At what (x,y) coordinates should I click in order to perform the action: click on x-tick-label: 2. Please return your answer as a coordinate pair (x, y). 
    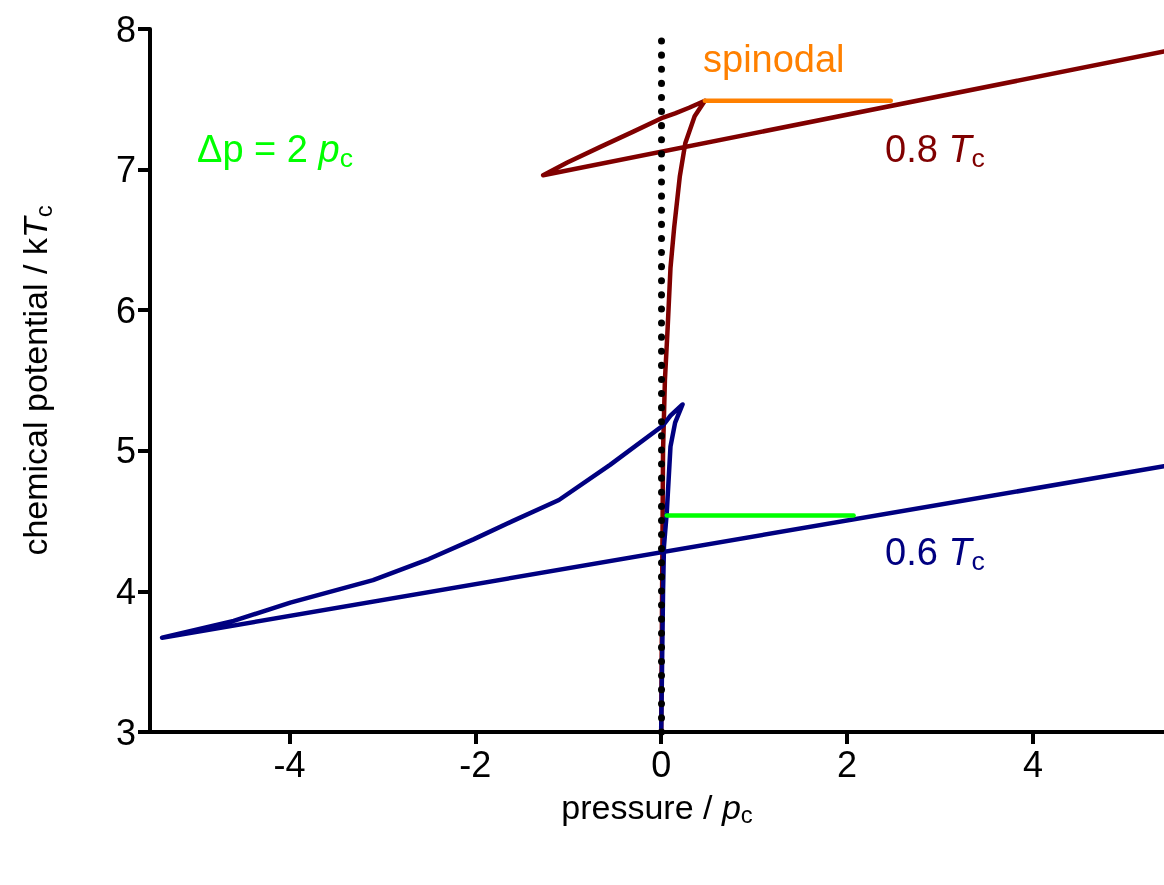
    Looking at the image, I should click on (847, 764).